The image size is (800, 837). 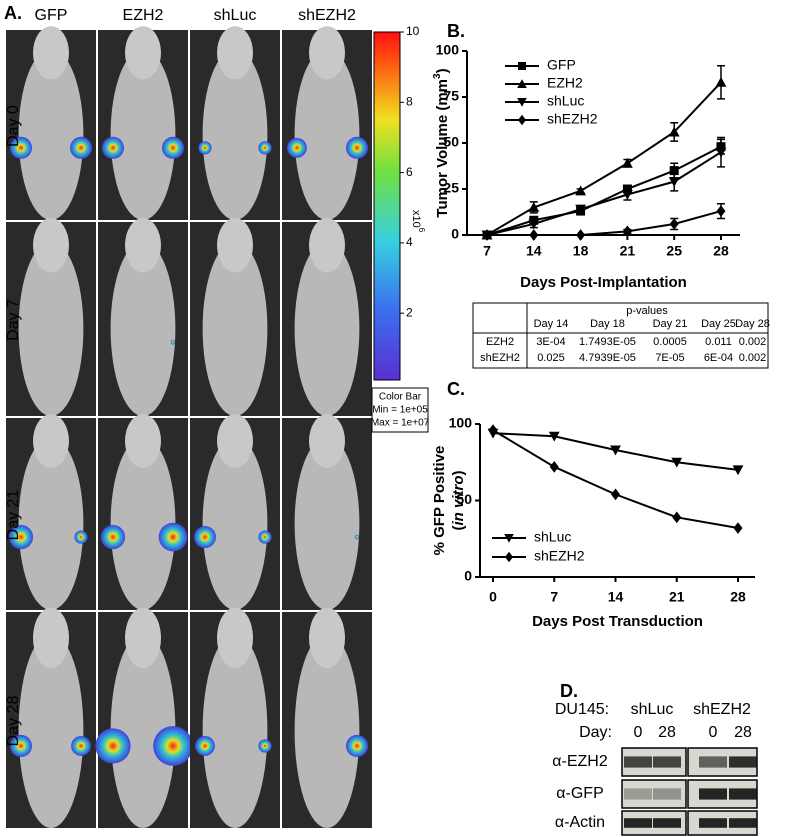 I want to click on panel-label: B., so click(x=456, y=31).